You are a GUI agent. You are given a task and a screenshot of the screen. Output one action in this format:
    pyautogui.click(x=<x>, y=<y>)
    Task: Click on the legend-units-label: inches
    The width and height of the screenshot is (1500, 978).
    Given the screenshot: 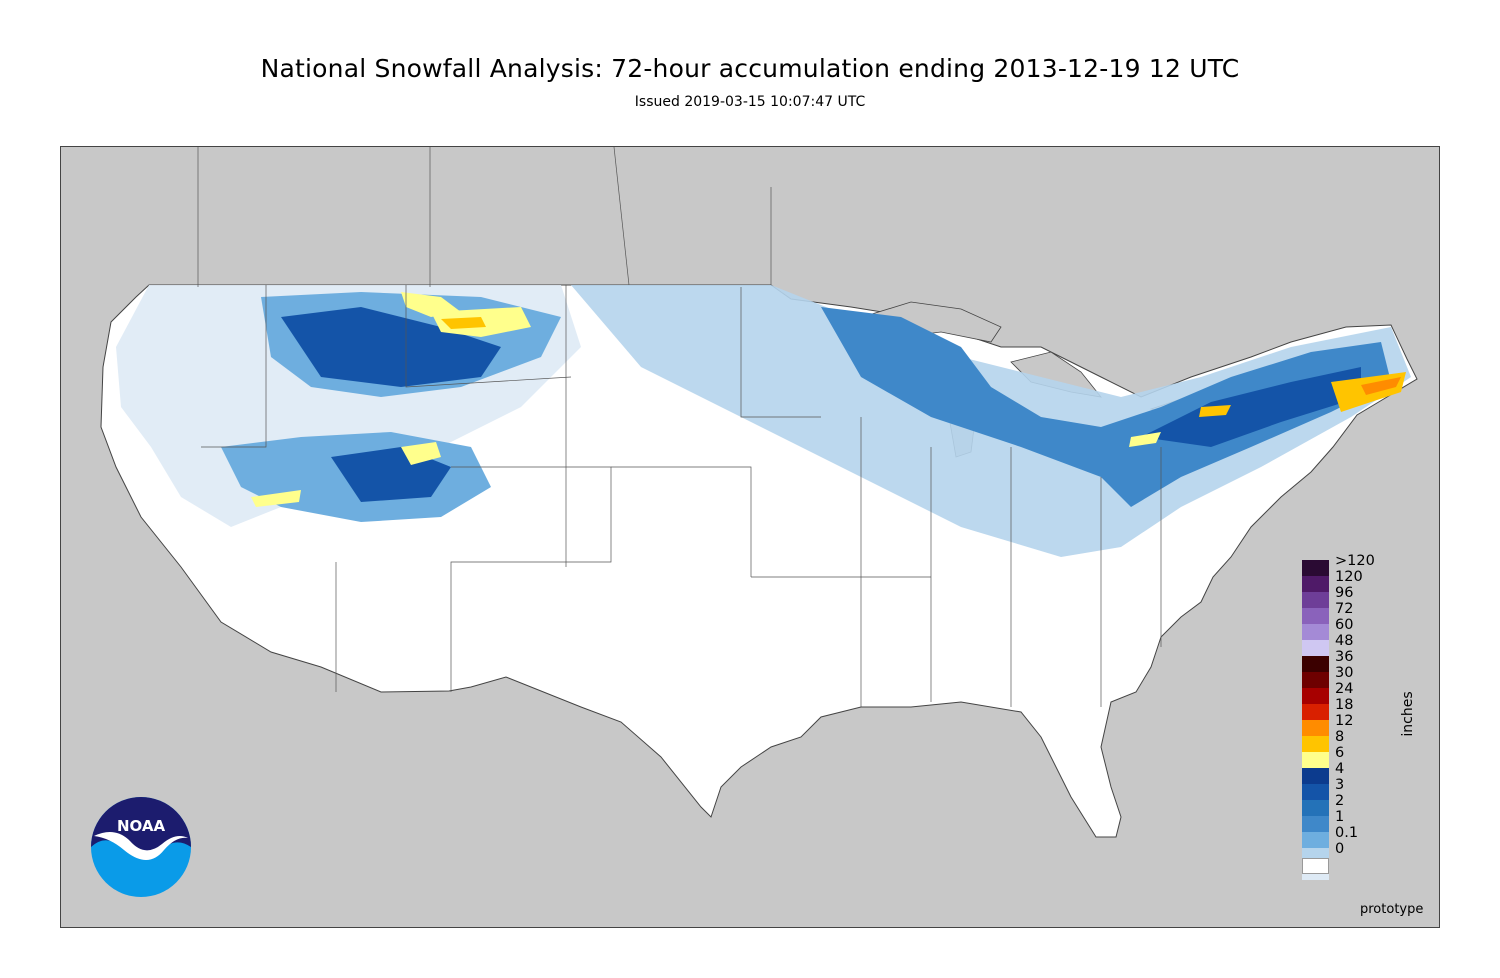 What is the action you would take?
    pyautogui.click(x=1408, y=714)
    